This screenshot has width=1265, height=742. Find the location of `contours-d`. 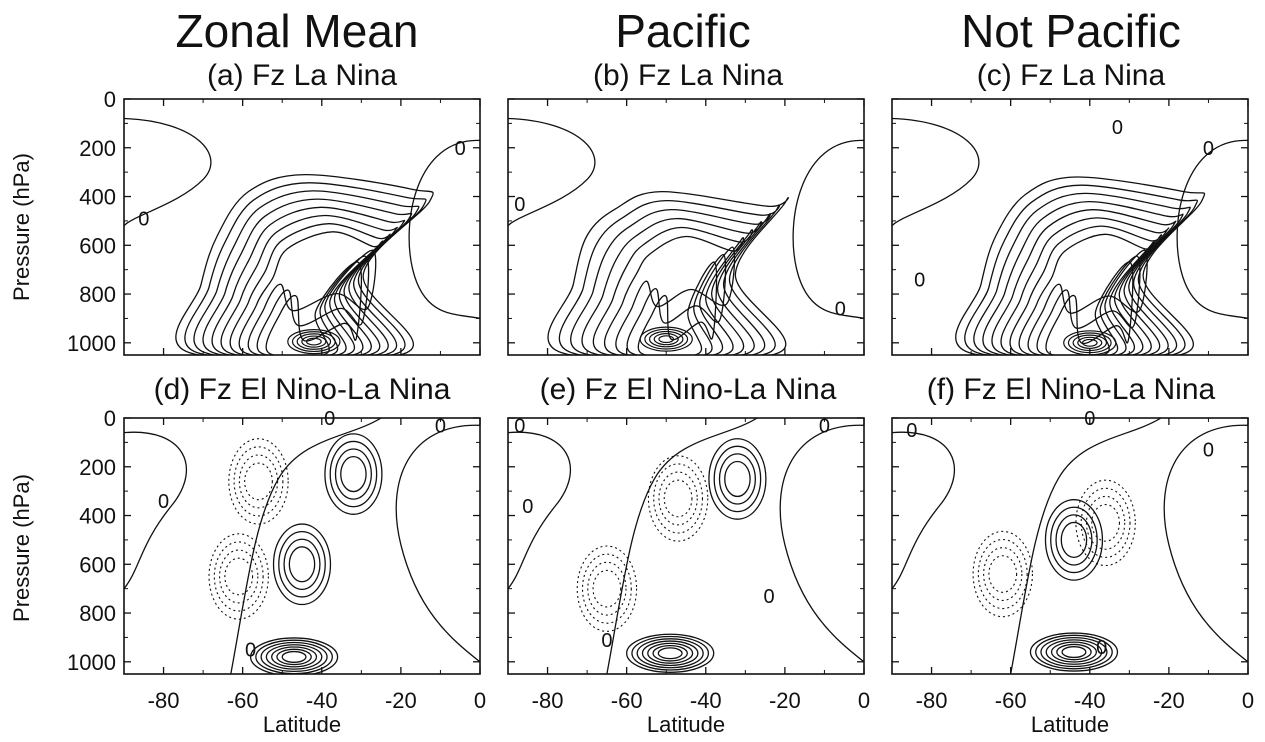

contours-d is located at coordinates (302, 546).